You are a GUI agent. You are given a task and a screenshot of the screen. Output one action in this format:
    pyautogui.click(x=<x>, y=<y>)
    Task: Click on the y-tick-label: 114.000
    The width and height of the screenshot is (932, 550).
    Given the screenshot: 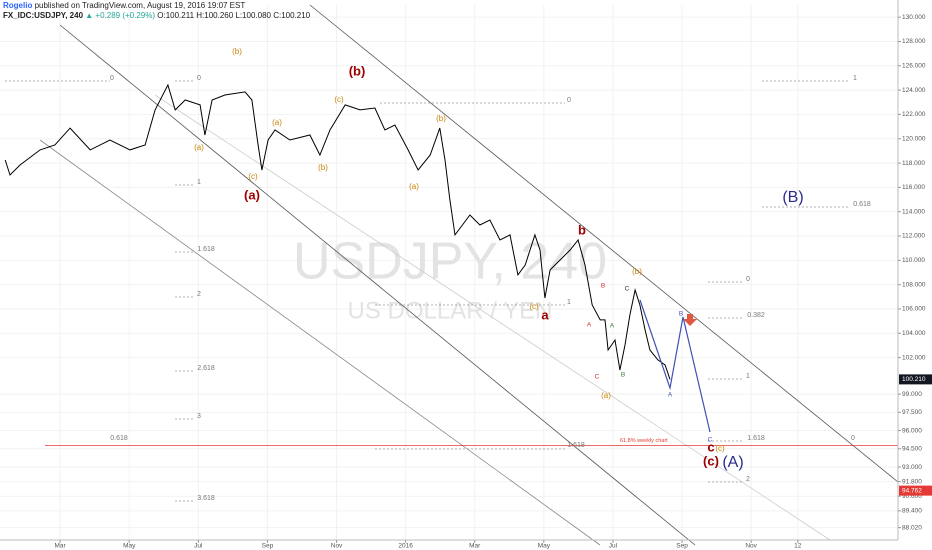 What is the action you would take?
    pyautogui.click(x=913, y=211)
    